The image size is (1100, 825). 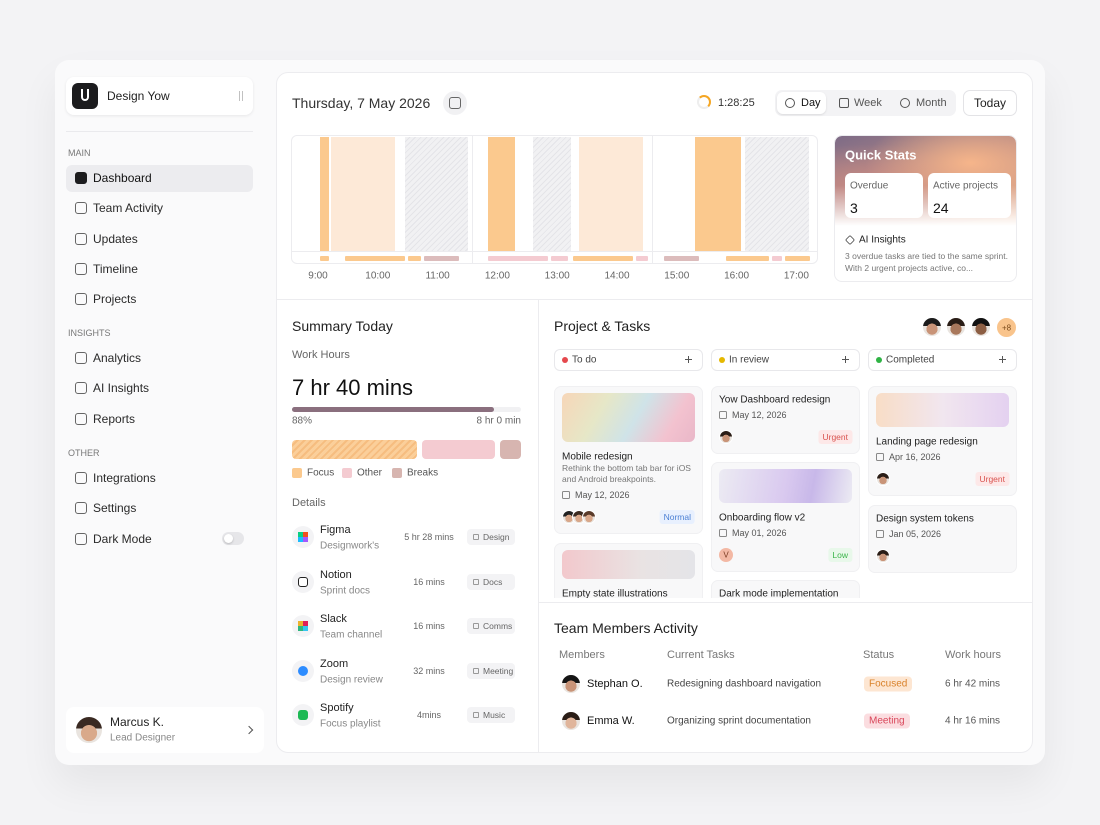 What do you see at coordinates (966, 186) in the screenshot?
I see `stat-label: Active projects` at bounding box center [966, 186].